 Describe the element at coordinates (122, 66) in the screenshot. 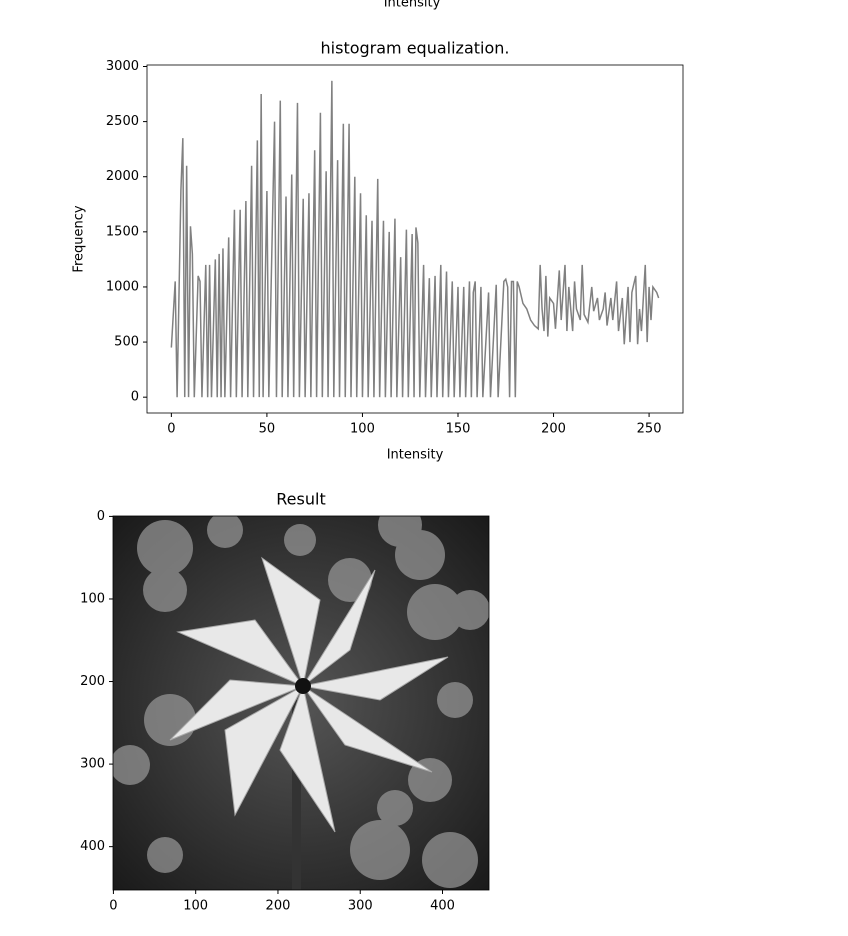

I see `y-tick-label: 3000` at that location.